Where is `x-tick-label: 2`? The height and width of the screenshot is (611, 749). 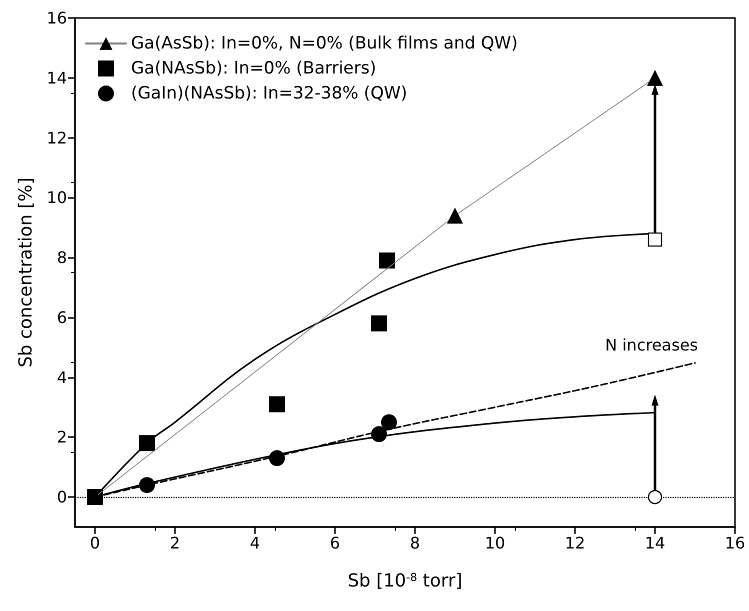
x-tick-label: 2 is located at coordinates (175, 543).